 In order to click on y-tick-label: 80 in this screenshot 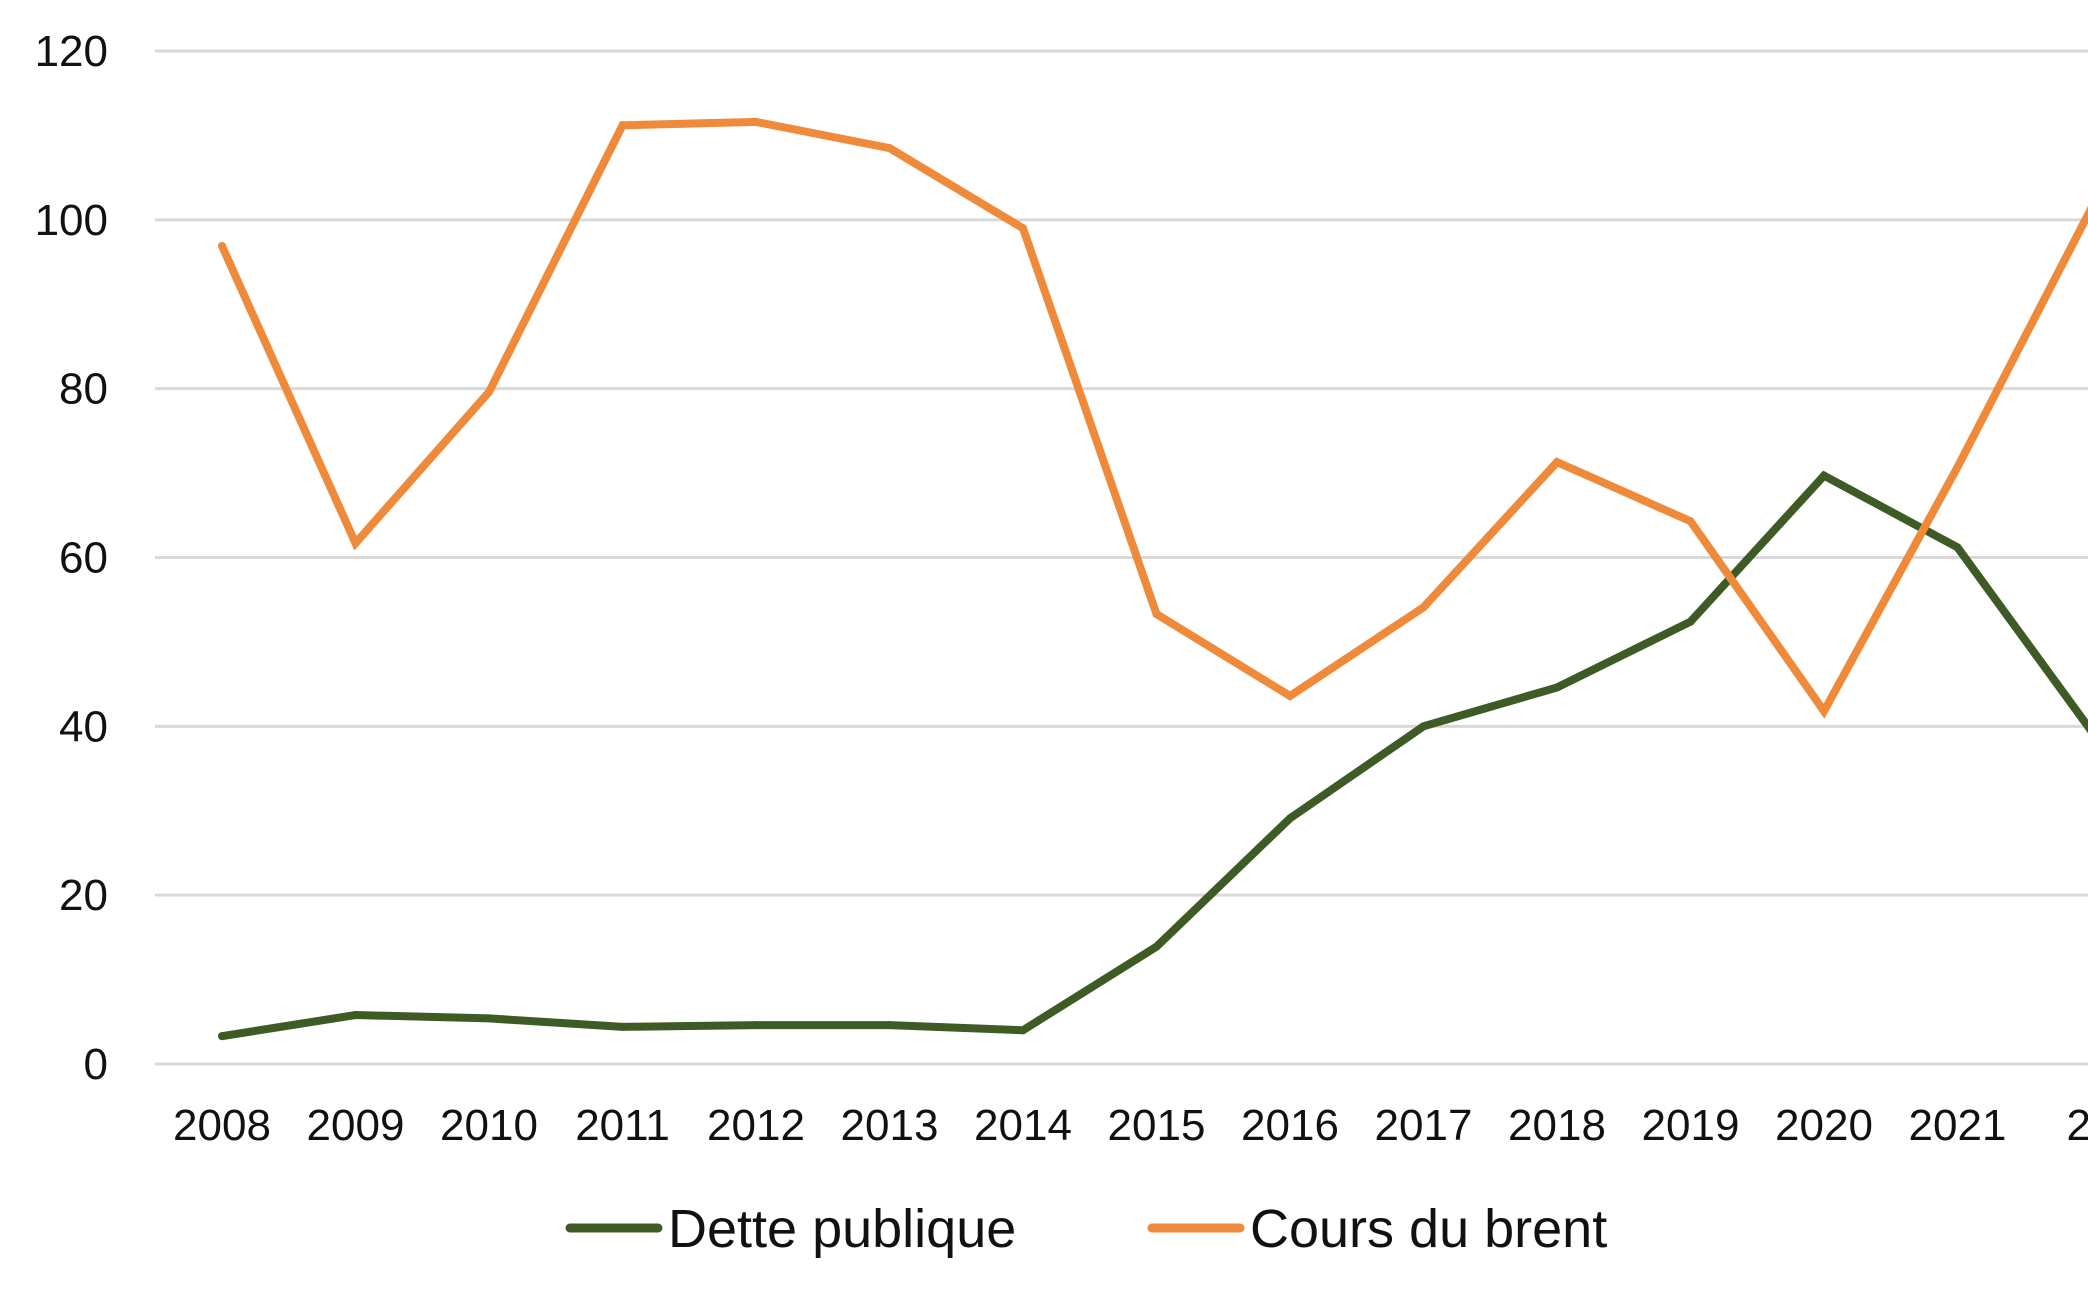, I will do `click(83, 389)`.